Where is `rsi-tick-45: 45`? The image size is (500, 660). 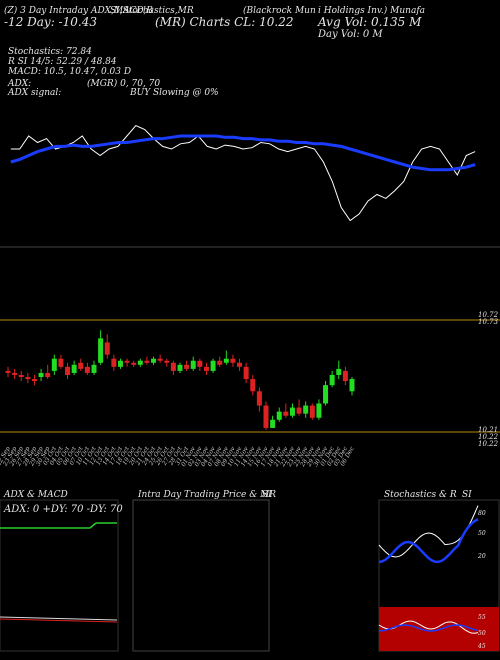 rsi-tick-45: 45 is located at coordinates (482, 646).